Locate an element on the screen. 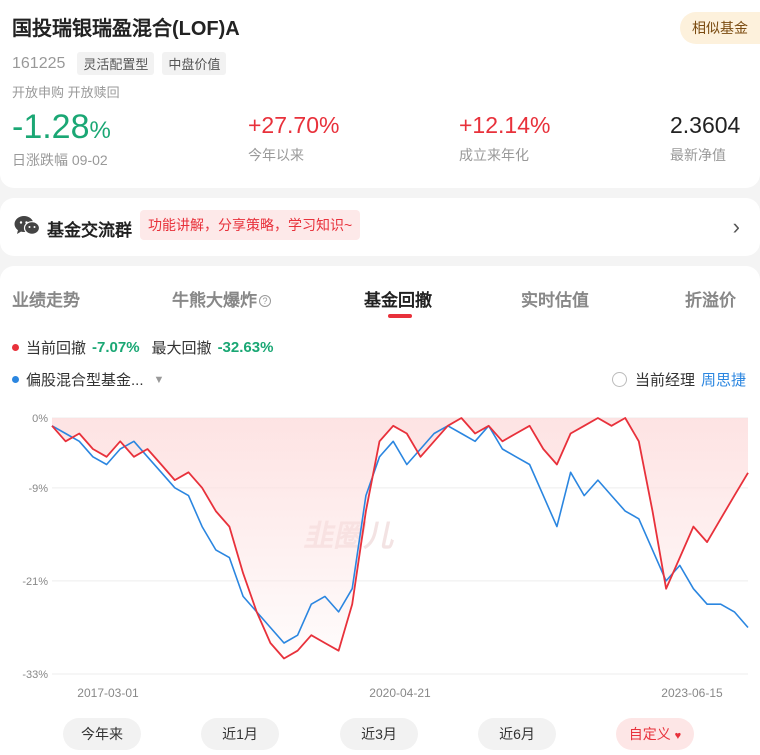 The image size is (760, 755). stat-since-inception: +12.14% 成立来年化 is located at coordinates (504, 138).